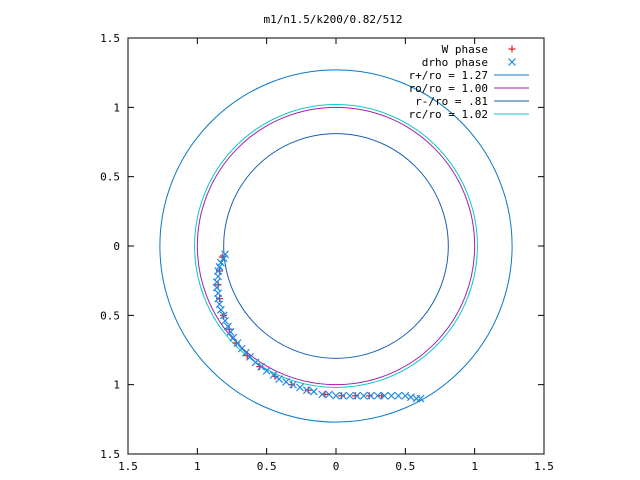 The image size is (640, 480). I want to click on x-tick-label: 0, so click(336, 466).